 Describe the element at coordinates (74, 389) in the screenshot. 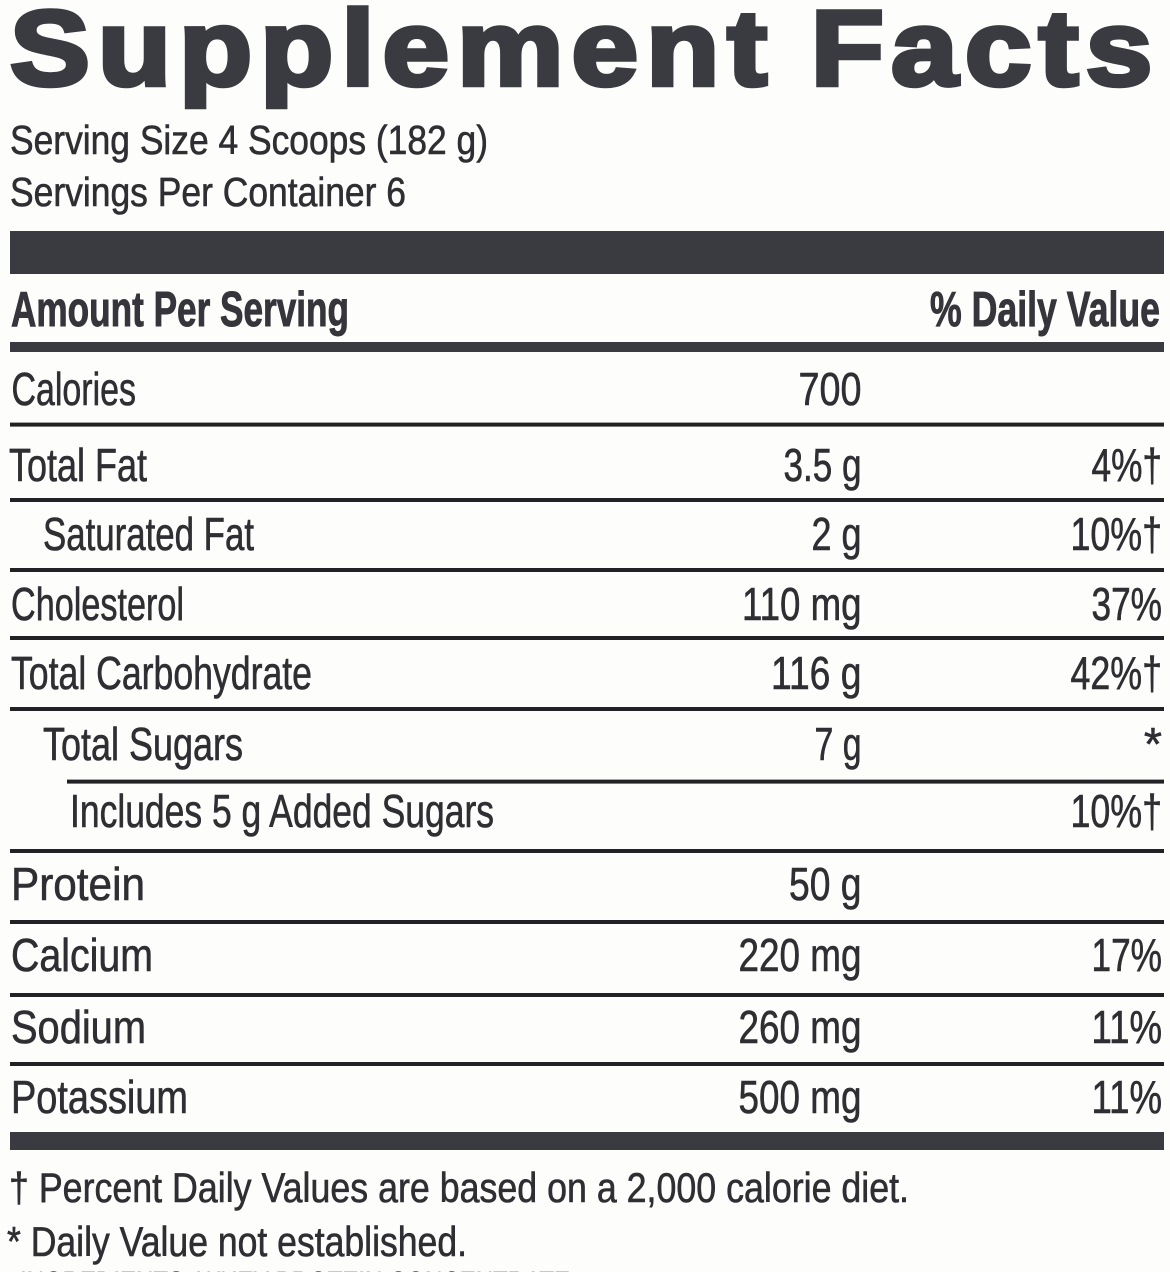

I see `svg-text: Calories` at that location.